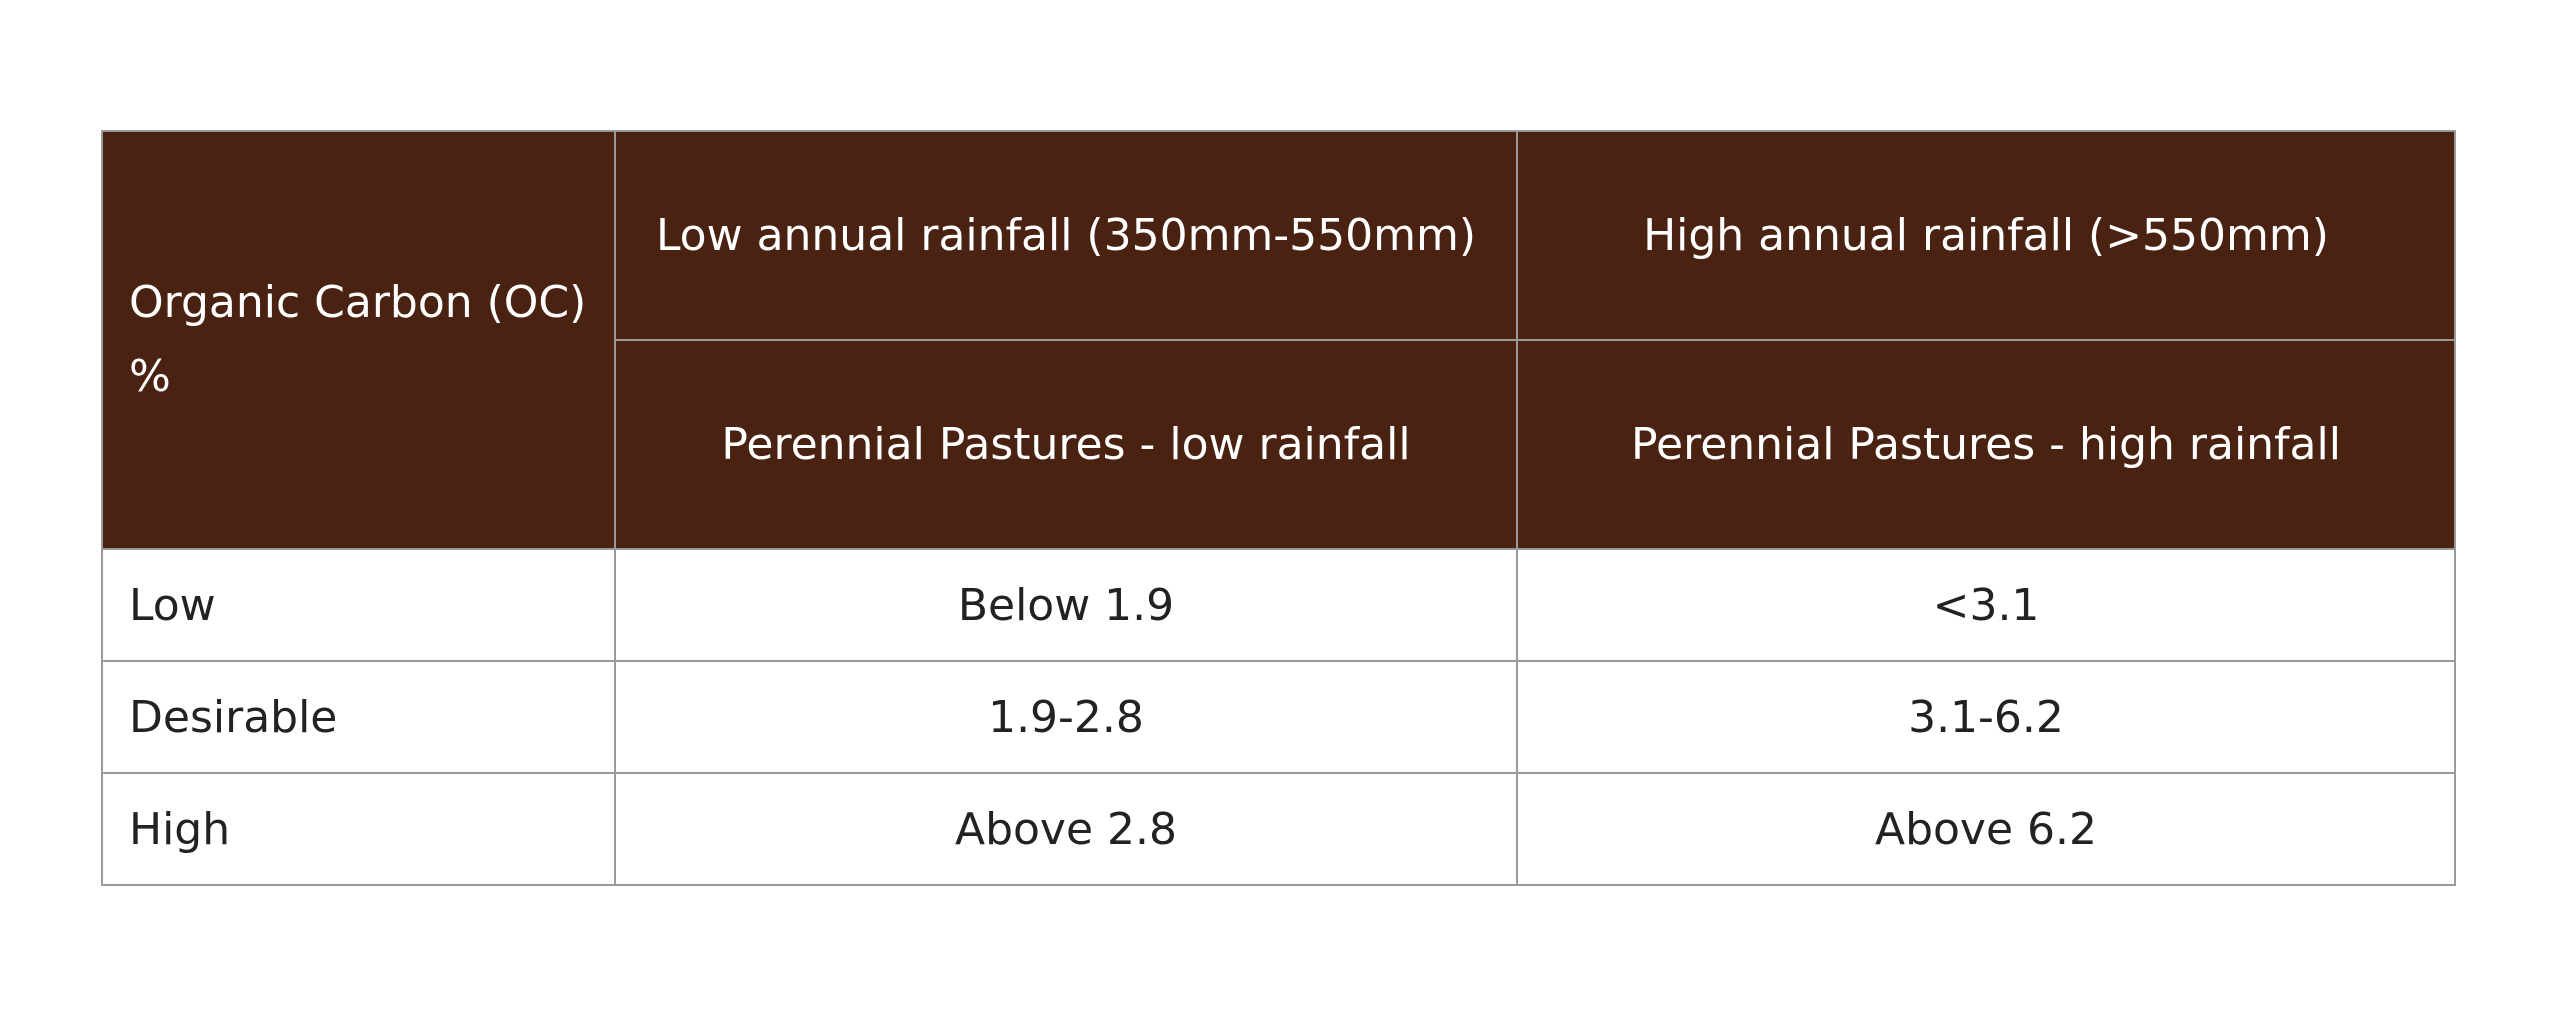 The width and height of the screenshot is (2560, 1024). Describe the element at coordinates (358, 717) in the screenshot. I see `row-level-label: Desirable` at that location.